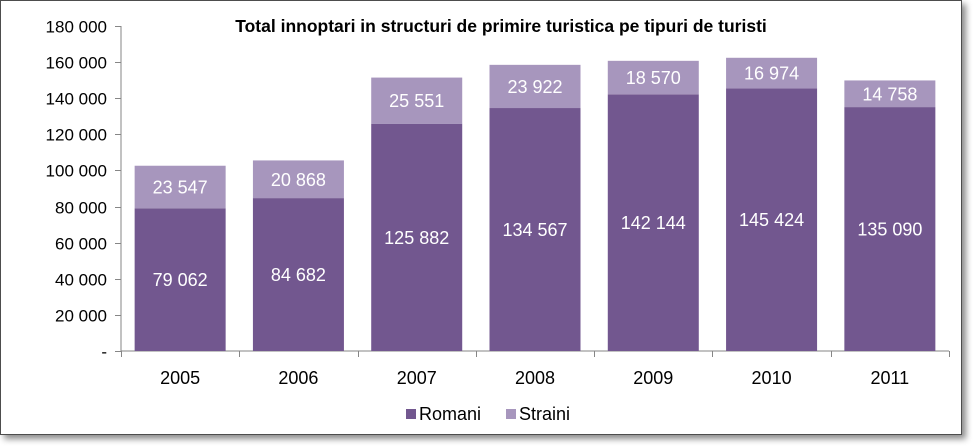 Image resolution: width=973 pixels, height=446 pixels. Describe the element at coordinates (81, 244) in the screenshot. I see `y-tick-label: 60 000` at that location.